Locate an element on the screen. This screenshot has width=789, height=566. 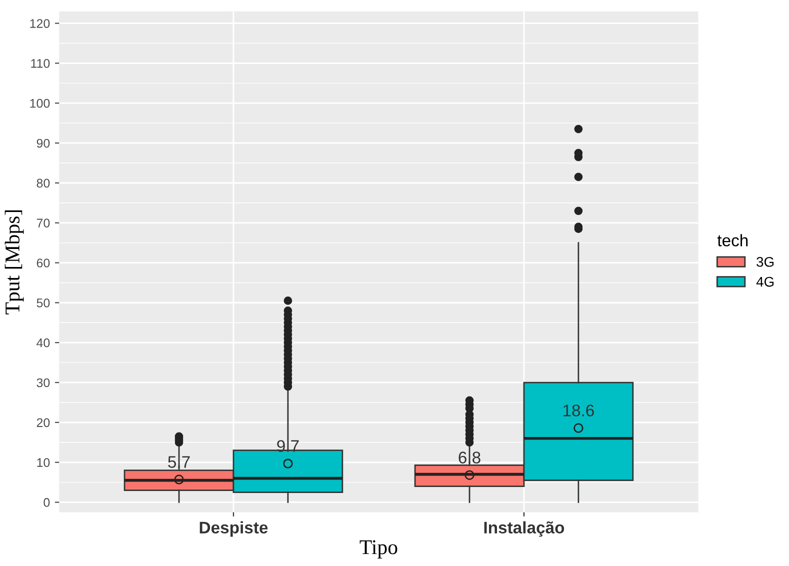
y-axis-title: Tput [Mbps] is located at coordinates (14, 262).